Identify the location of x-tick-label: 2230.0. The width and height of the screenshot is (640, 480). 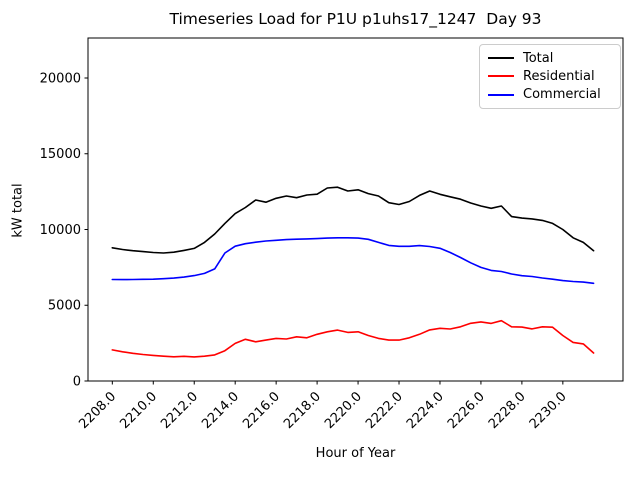
(548, 410).